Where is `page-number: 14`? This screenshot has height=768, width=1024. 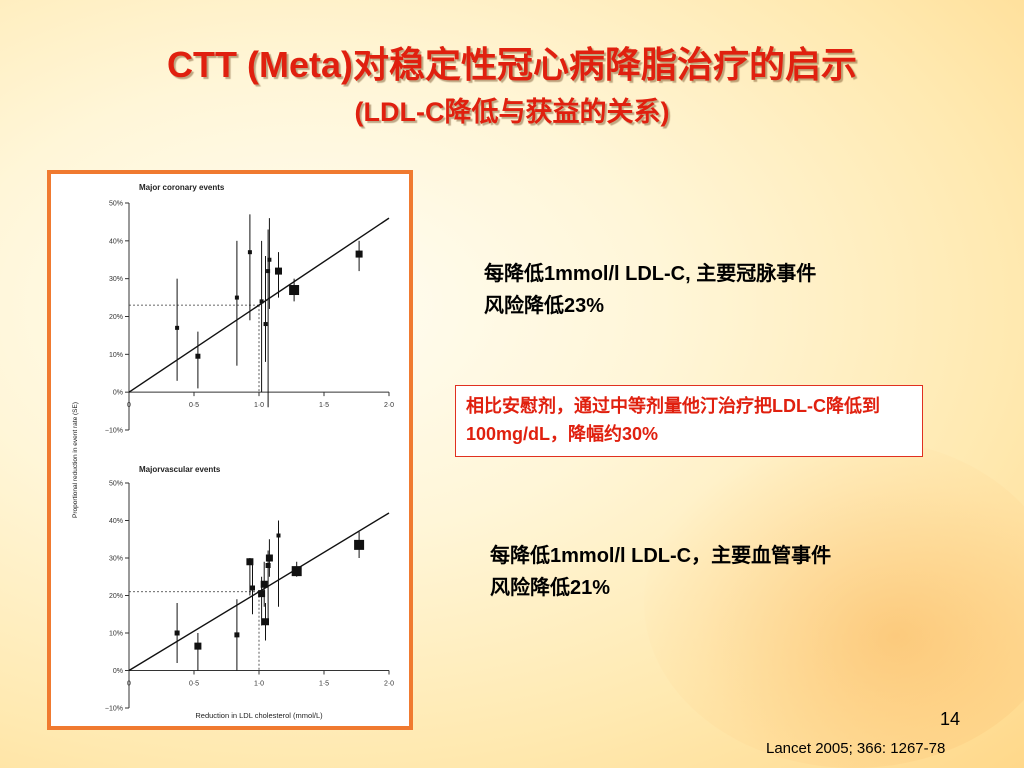
page-number: 14 is located at coordinates (950, 719).